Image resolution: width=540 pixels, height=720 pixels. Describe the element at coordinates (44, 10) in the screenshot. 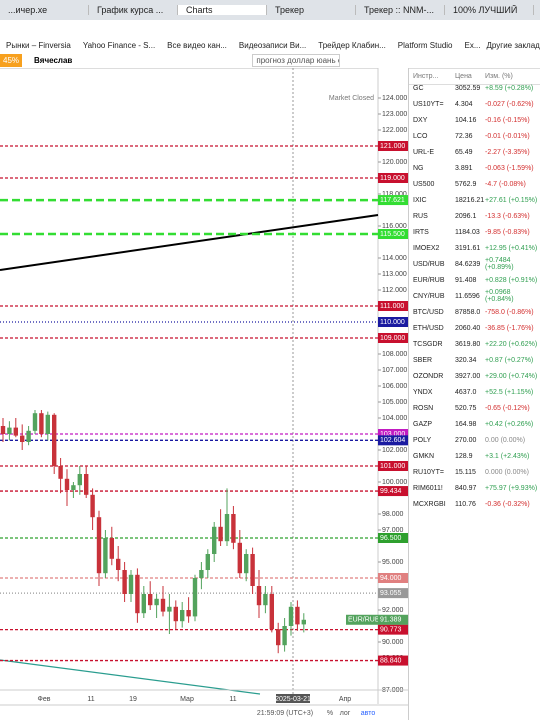

I see `tab: ...ичер.хе` at that location.